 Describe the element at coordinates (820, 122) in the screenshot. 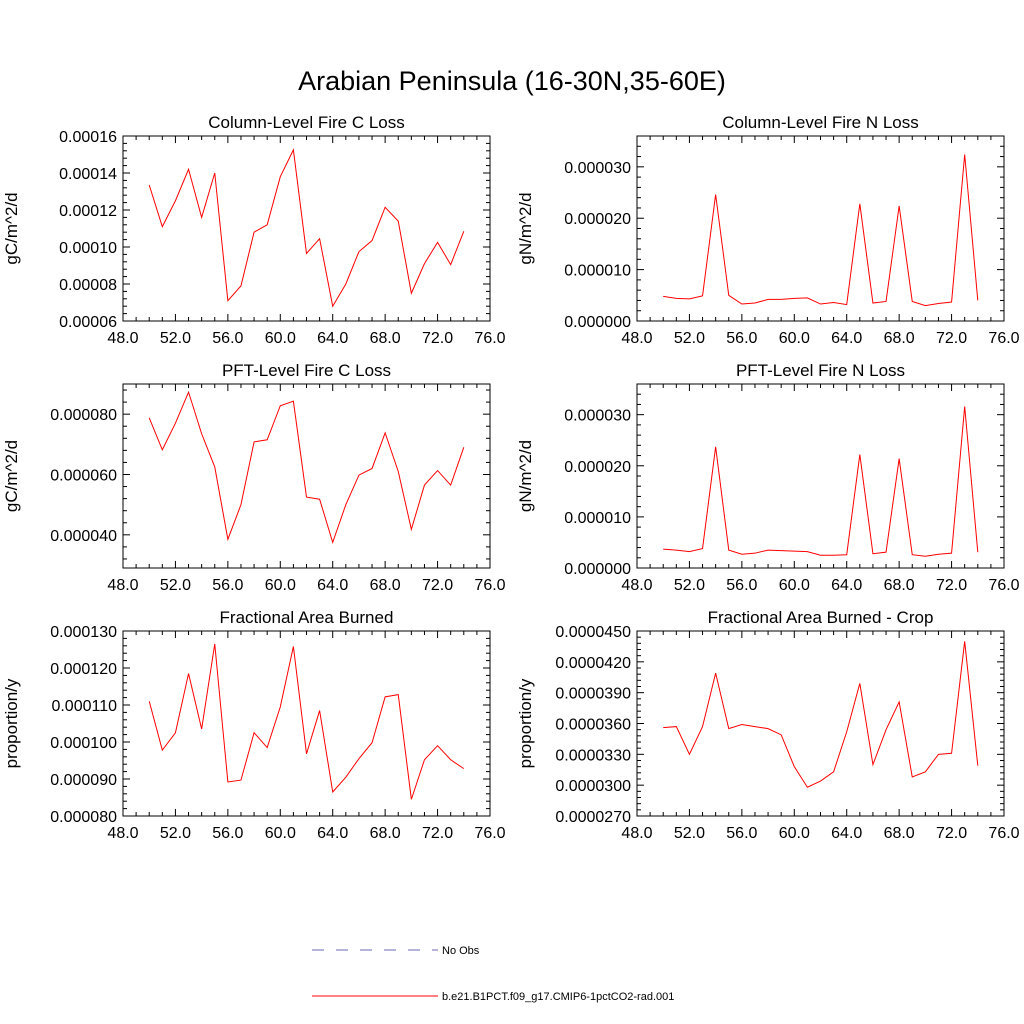

I see `panel-title: Column-Level Fire N Loss` at that location.